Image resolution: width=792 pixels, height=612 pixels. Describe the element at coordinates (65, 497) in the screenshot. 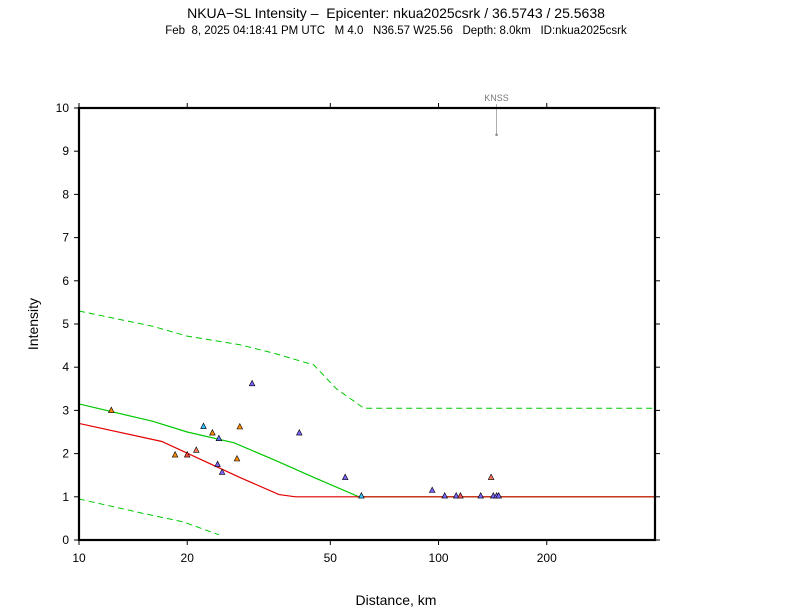

I see `y-tick-label: 1` at that location.